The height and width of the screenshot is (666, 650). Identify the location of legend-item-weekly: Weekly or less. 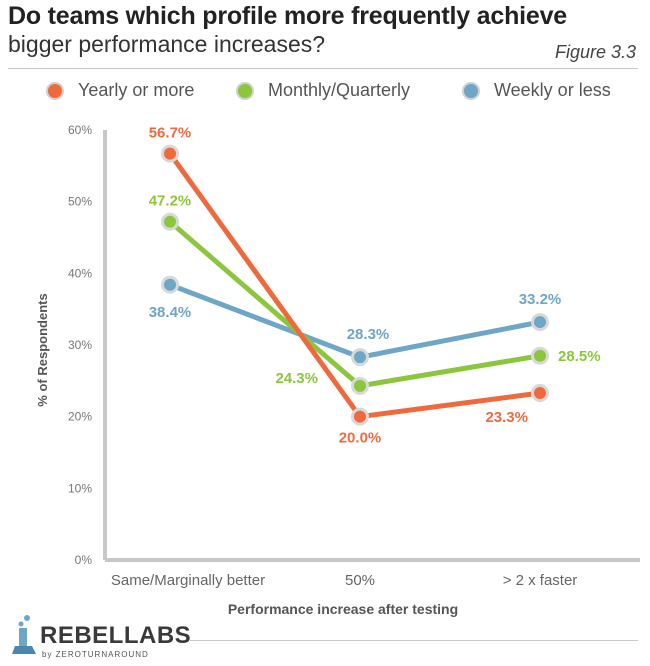
(536, 90).